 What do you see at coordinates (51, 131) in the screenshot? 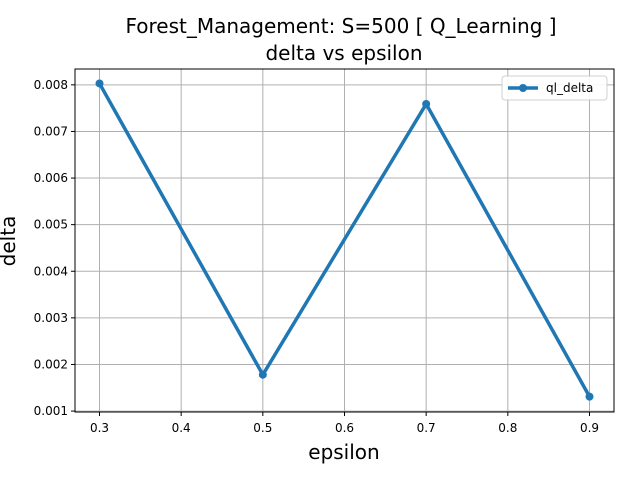
I see `y-tick-label: 0.007` at bounding box center [51, 131].